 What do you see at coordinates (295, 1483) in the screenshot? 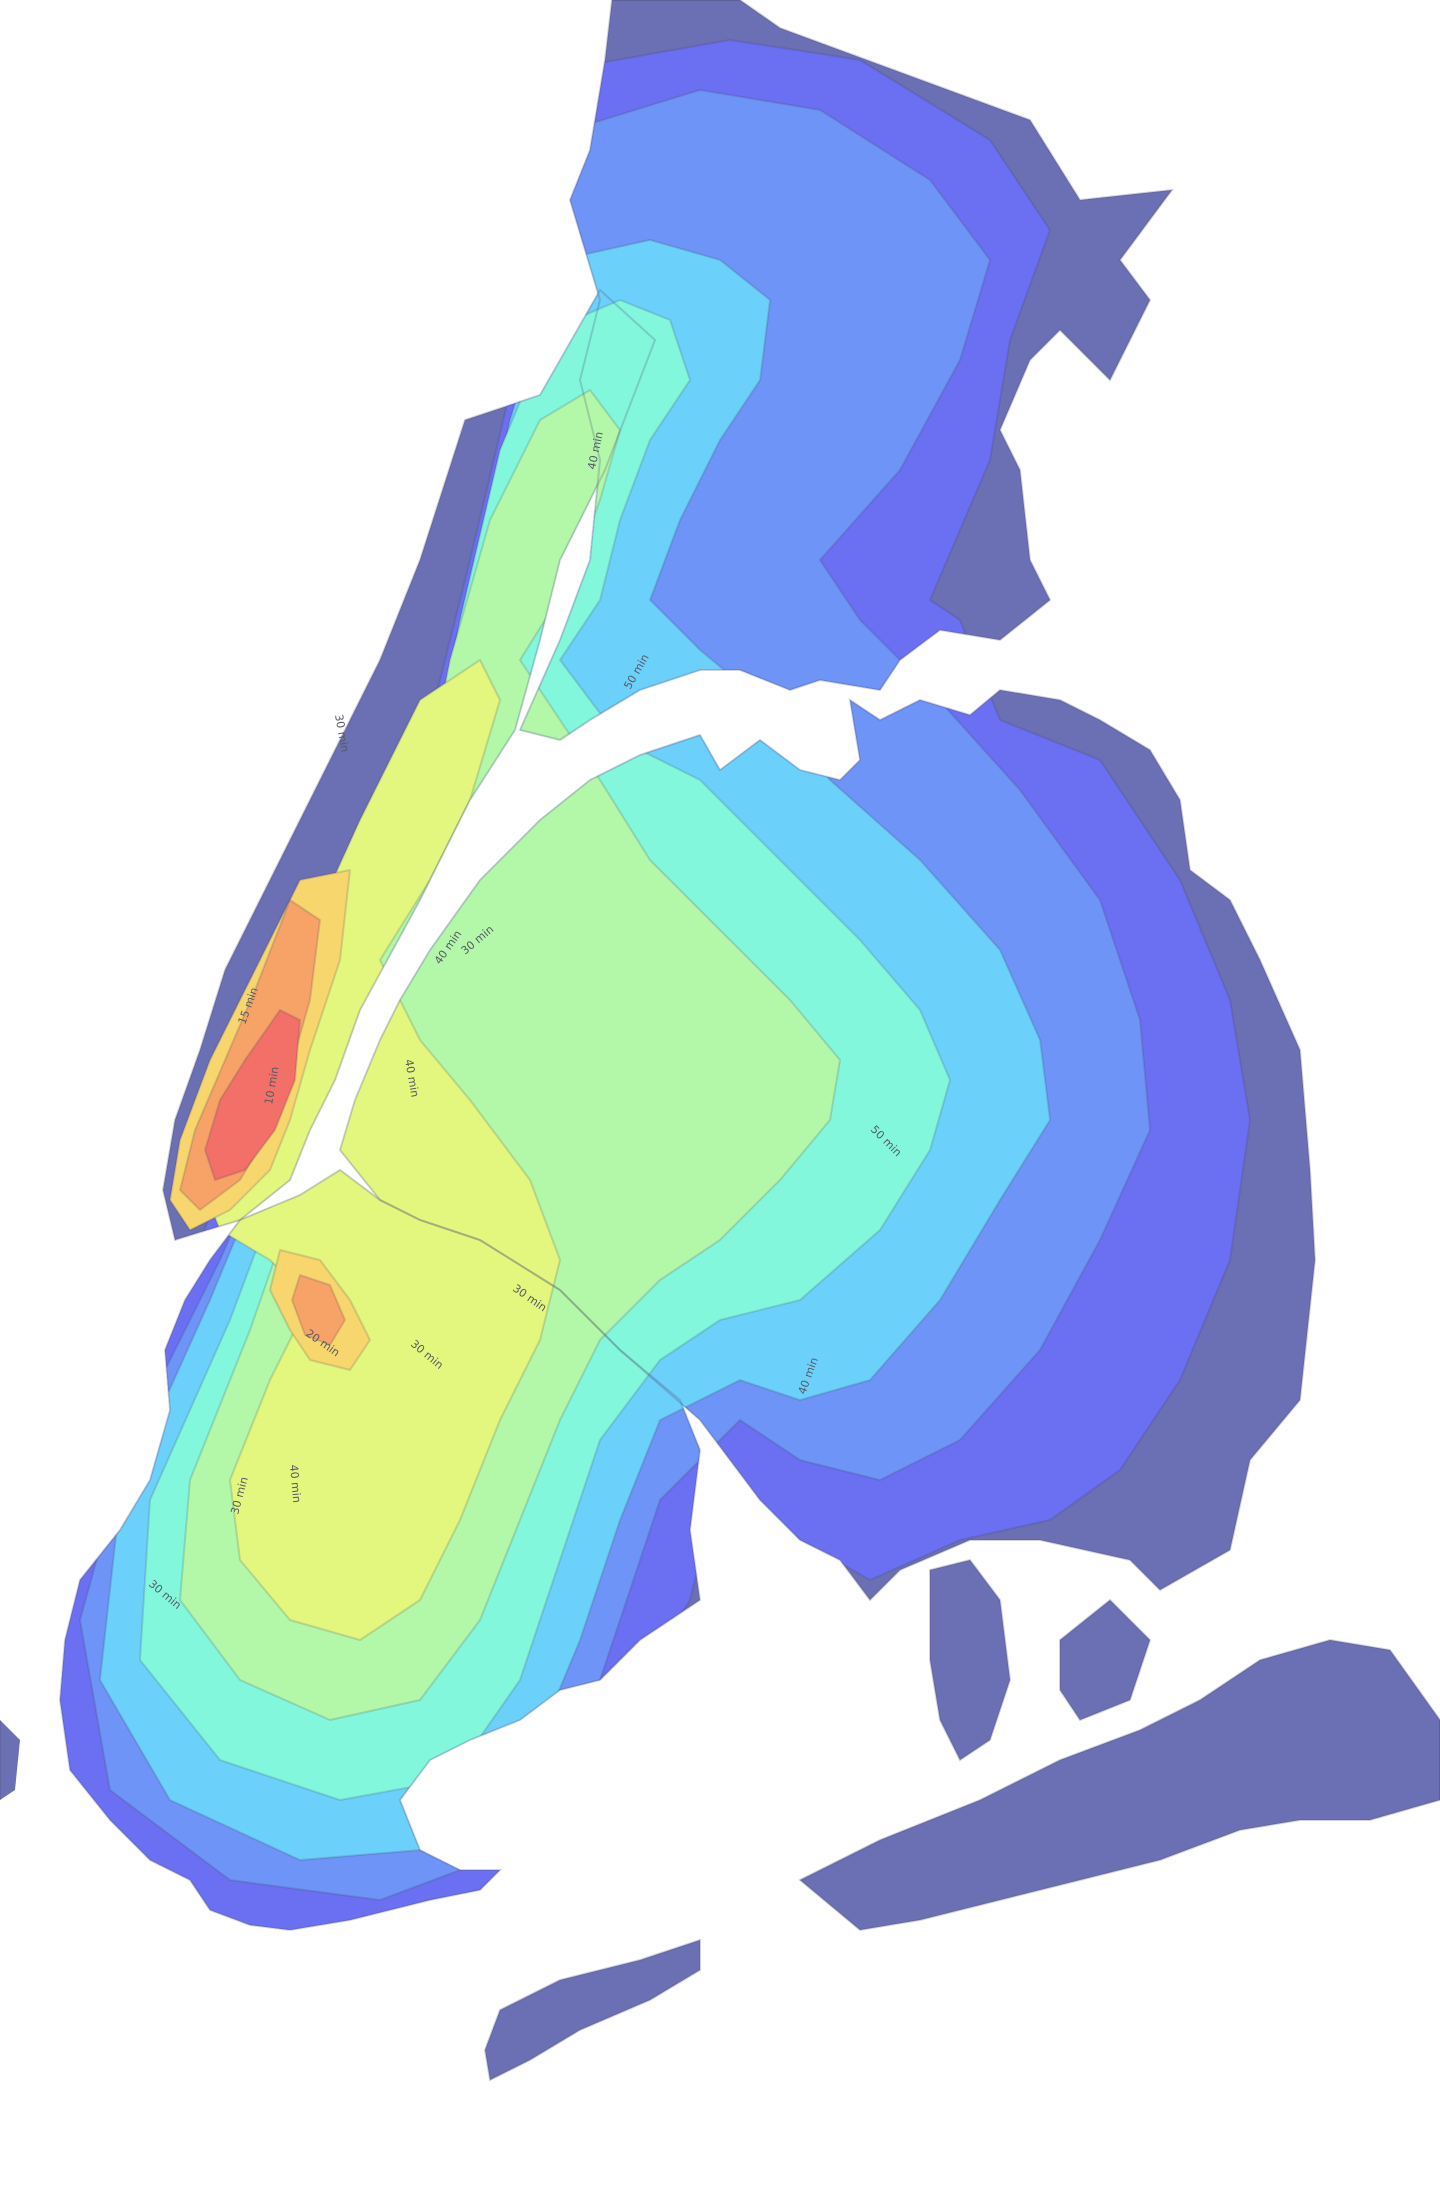
I see `contour-label-brooklyn-40a: 40 min` at bounding box center [295, 1483].